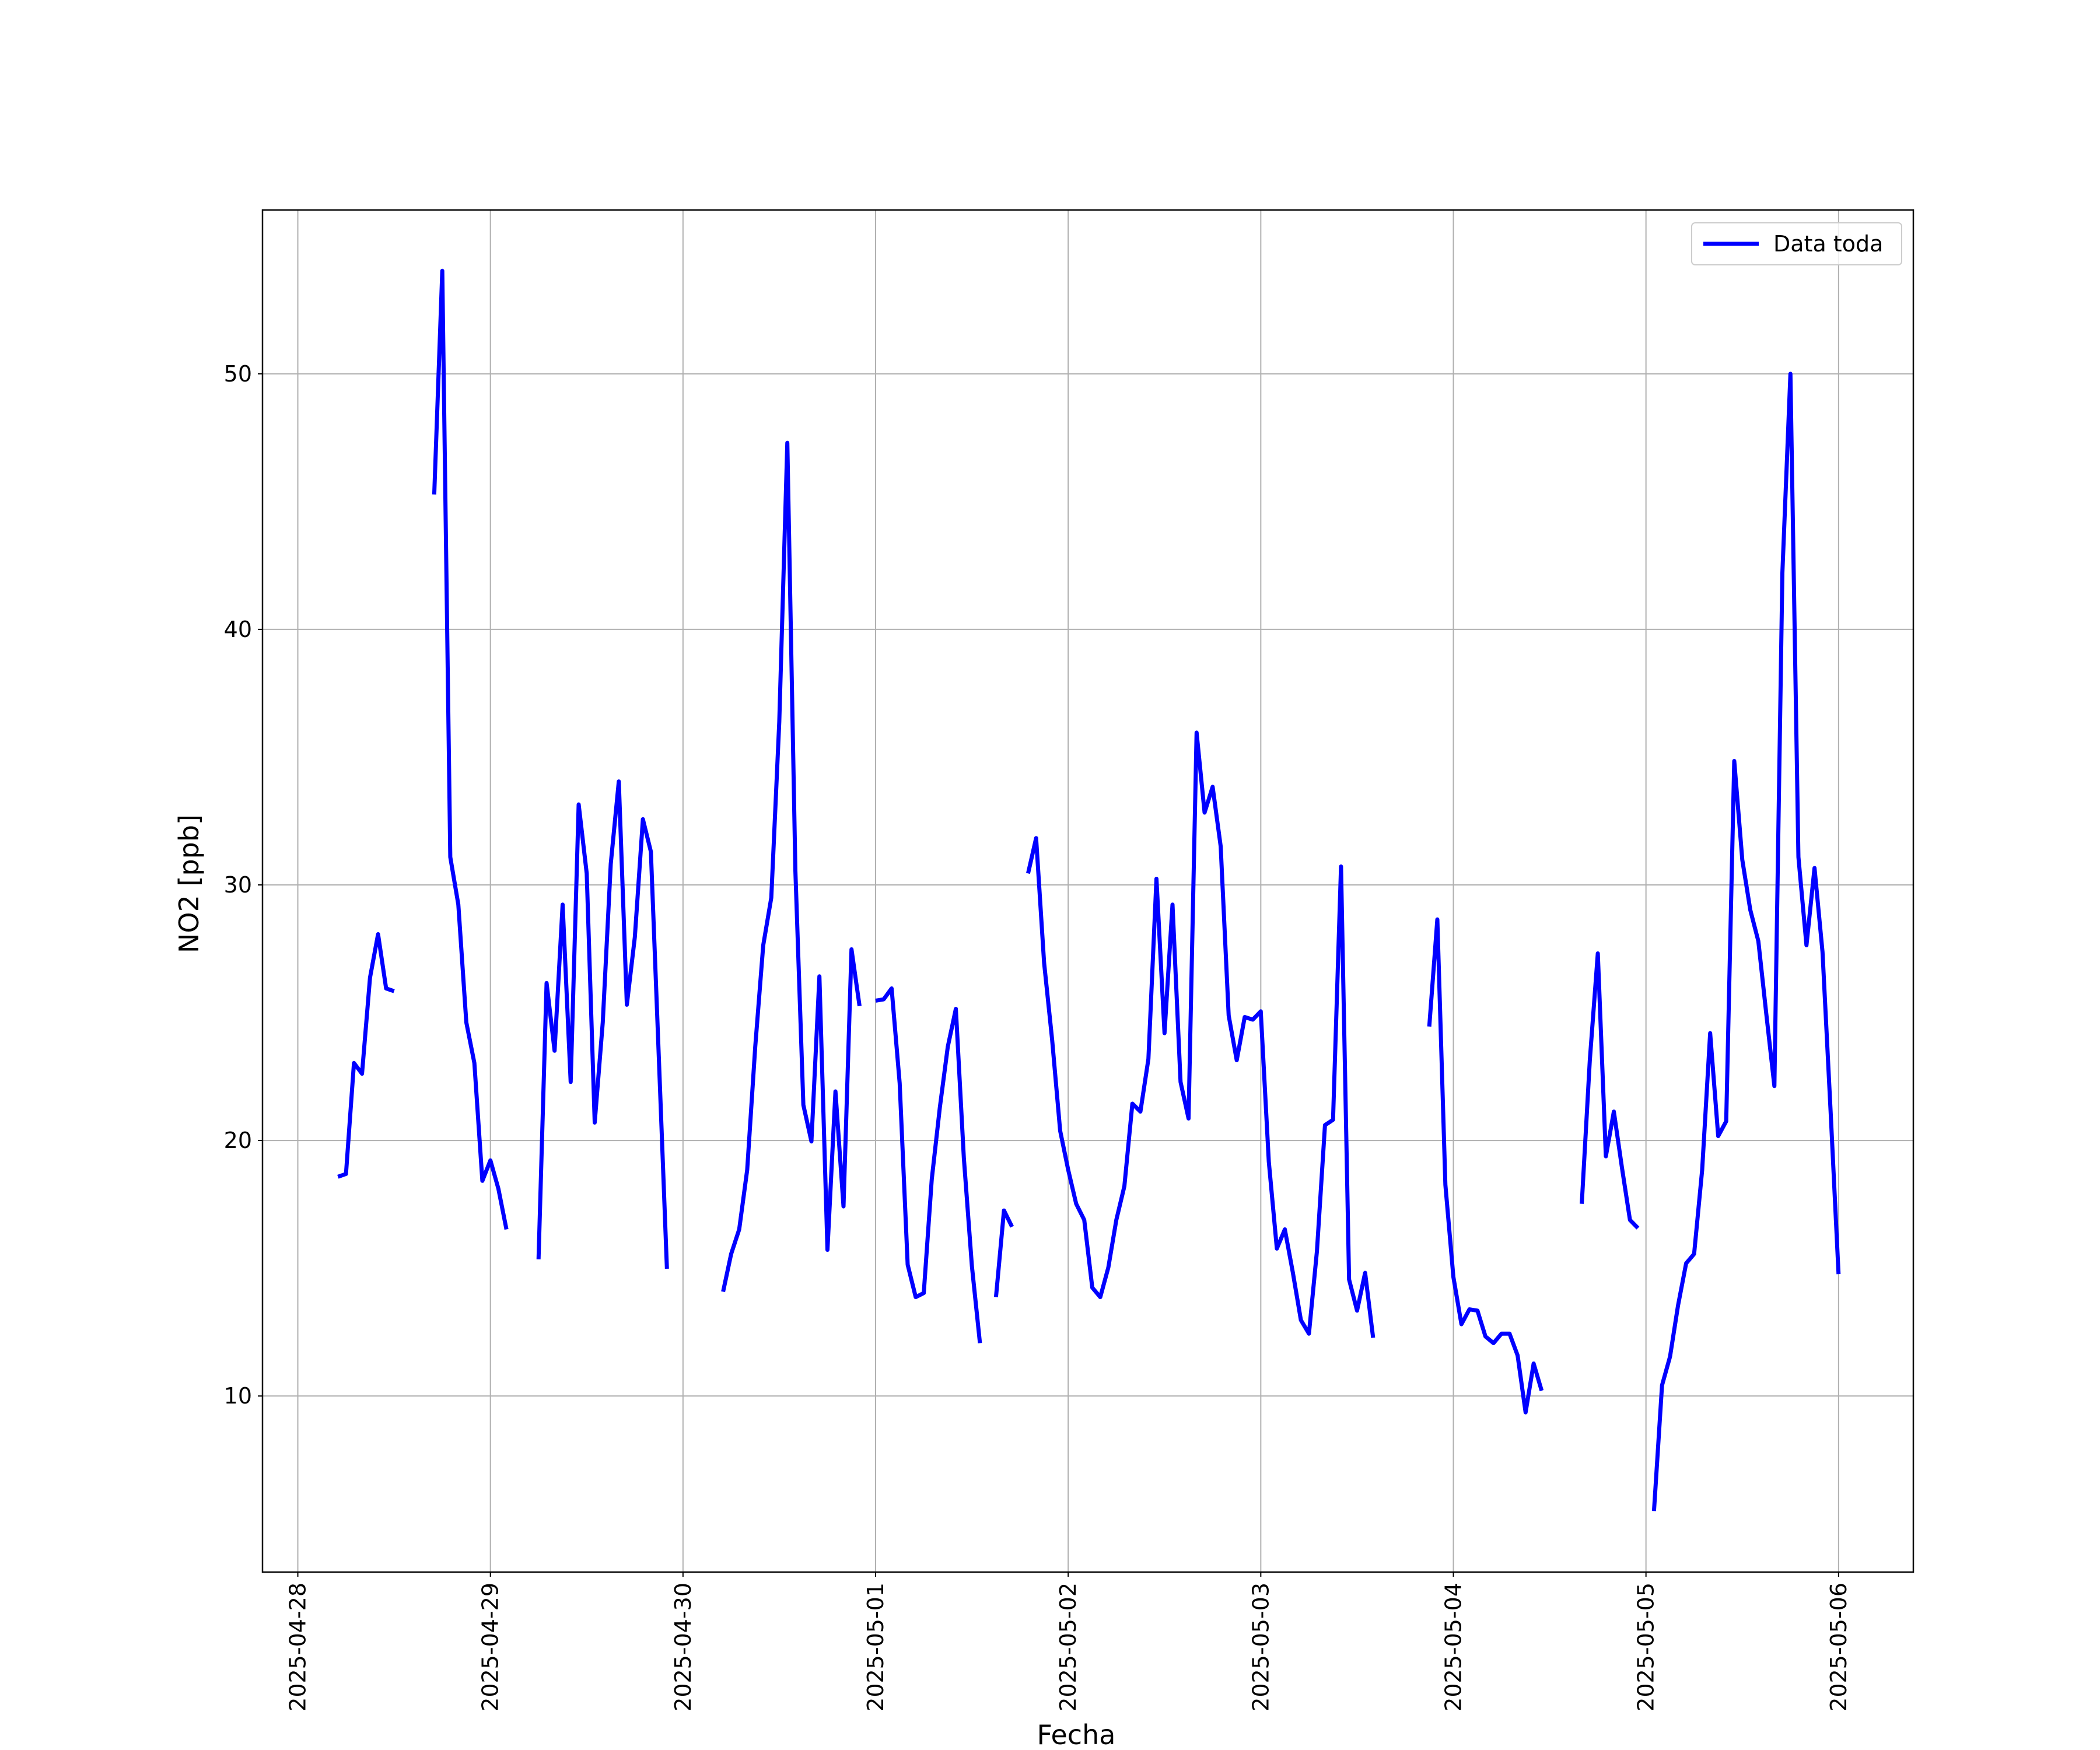 The height and width of the screenshot is (1750, 2100). I want to click on y-tick-label: 40, so click(238, 629).